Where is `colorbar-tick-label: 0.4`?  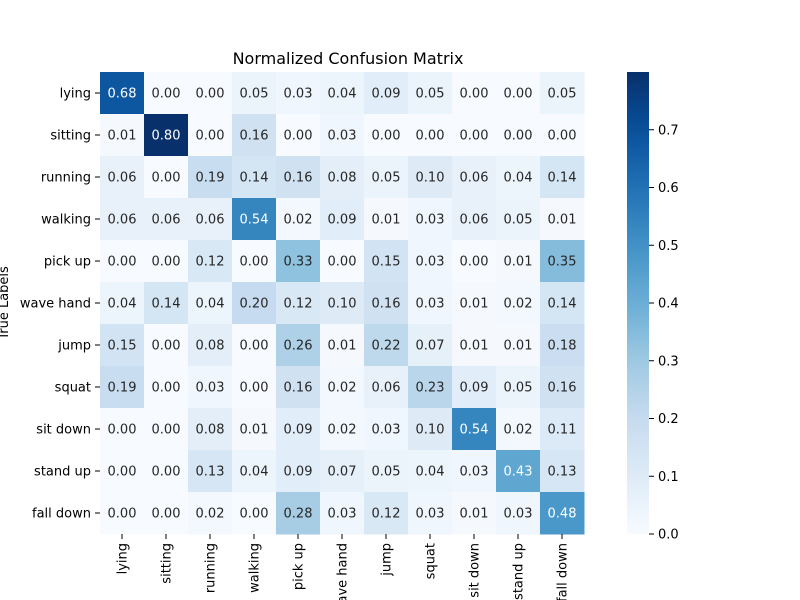
colorbar-tick-label: 0.4 is located at coordinates (668, 304).